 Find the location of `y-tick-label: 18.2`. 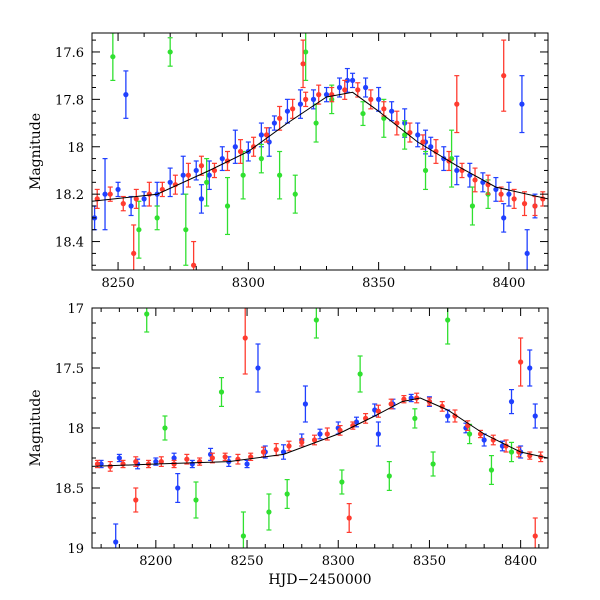

y-tick-label: 18.2 is located at coordinates (69, 195).